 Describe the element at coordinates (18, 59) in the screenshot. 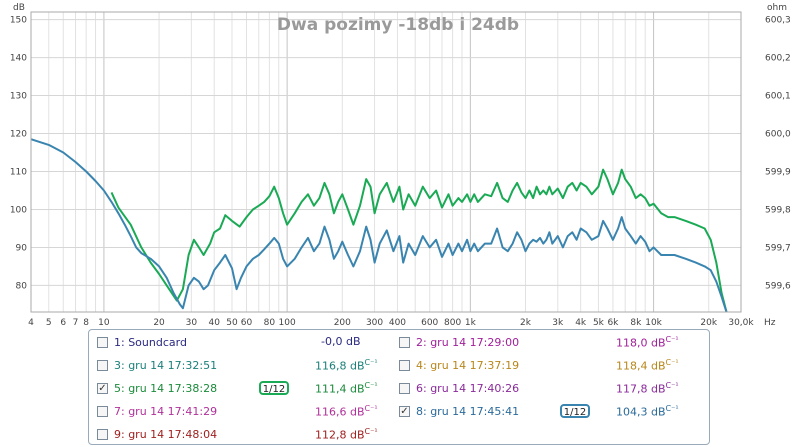

I see `y-tick-label: 140` at that location.